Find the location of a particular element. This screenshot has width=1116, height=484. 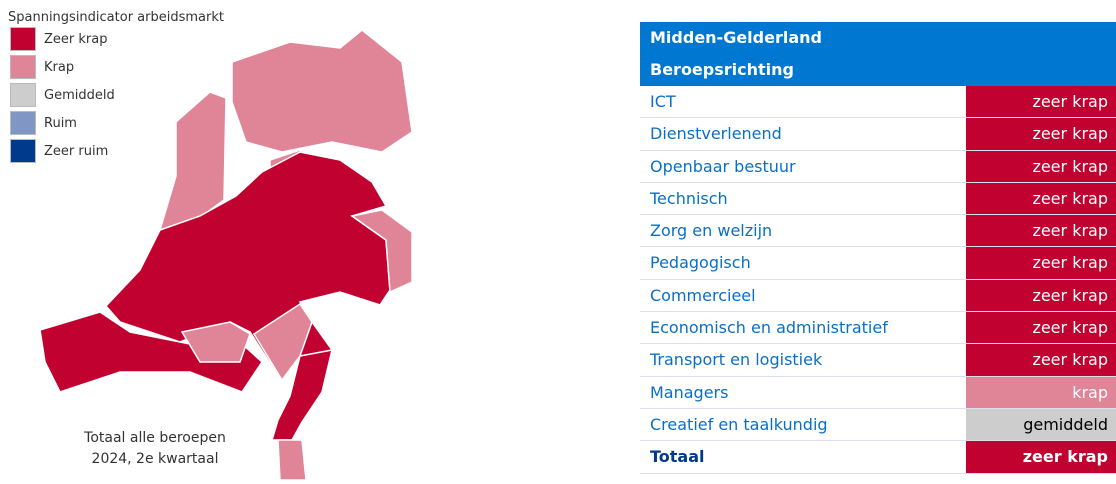

caption-line: 2024, 2e kwartaal is located at coordinates (155, 459).